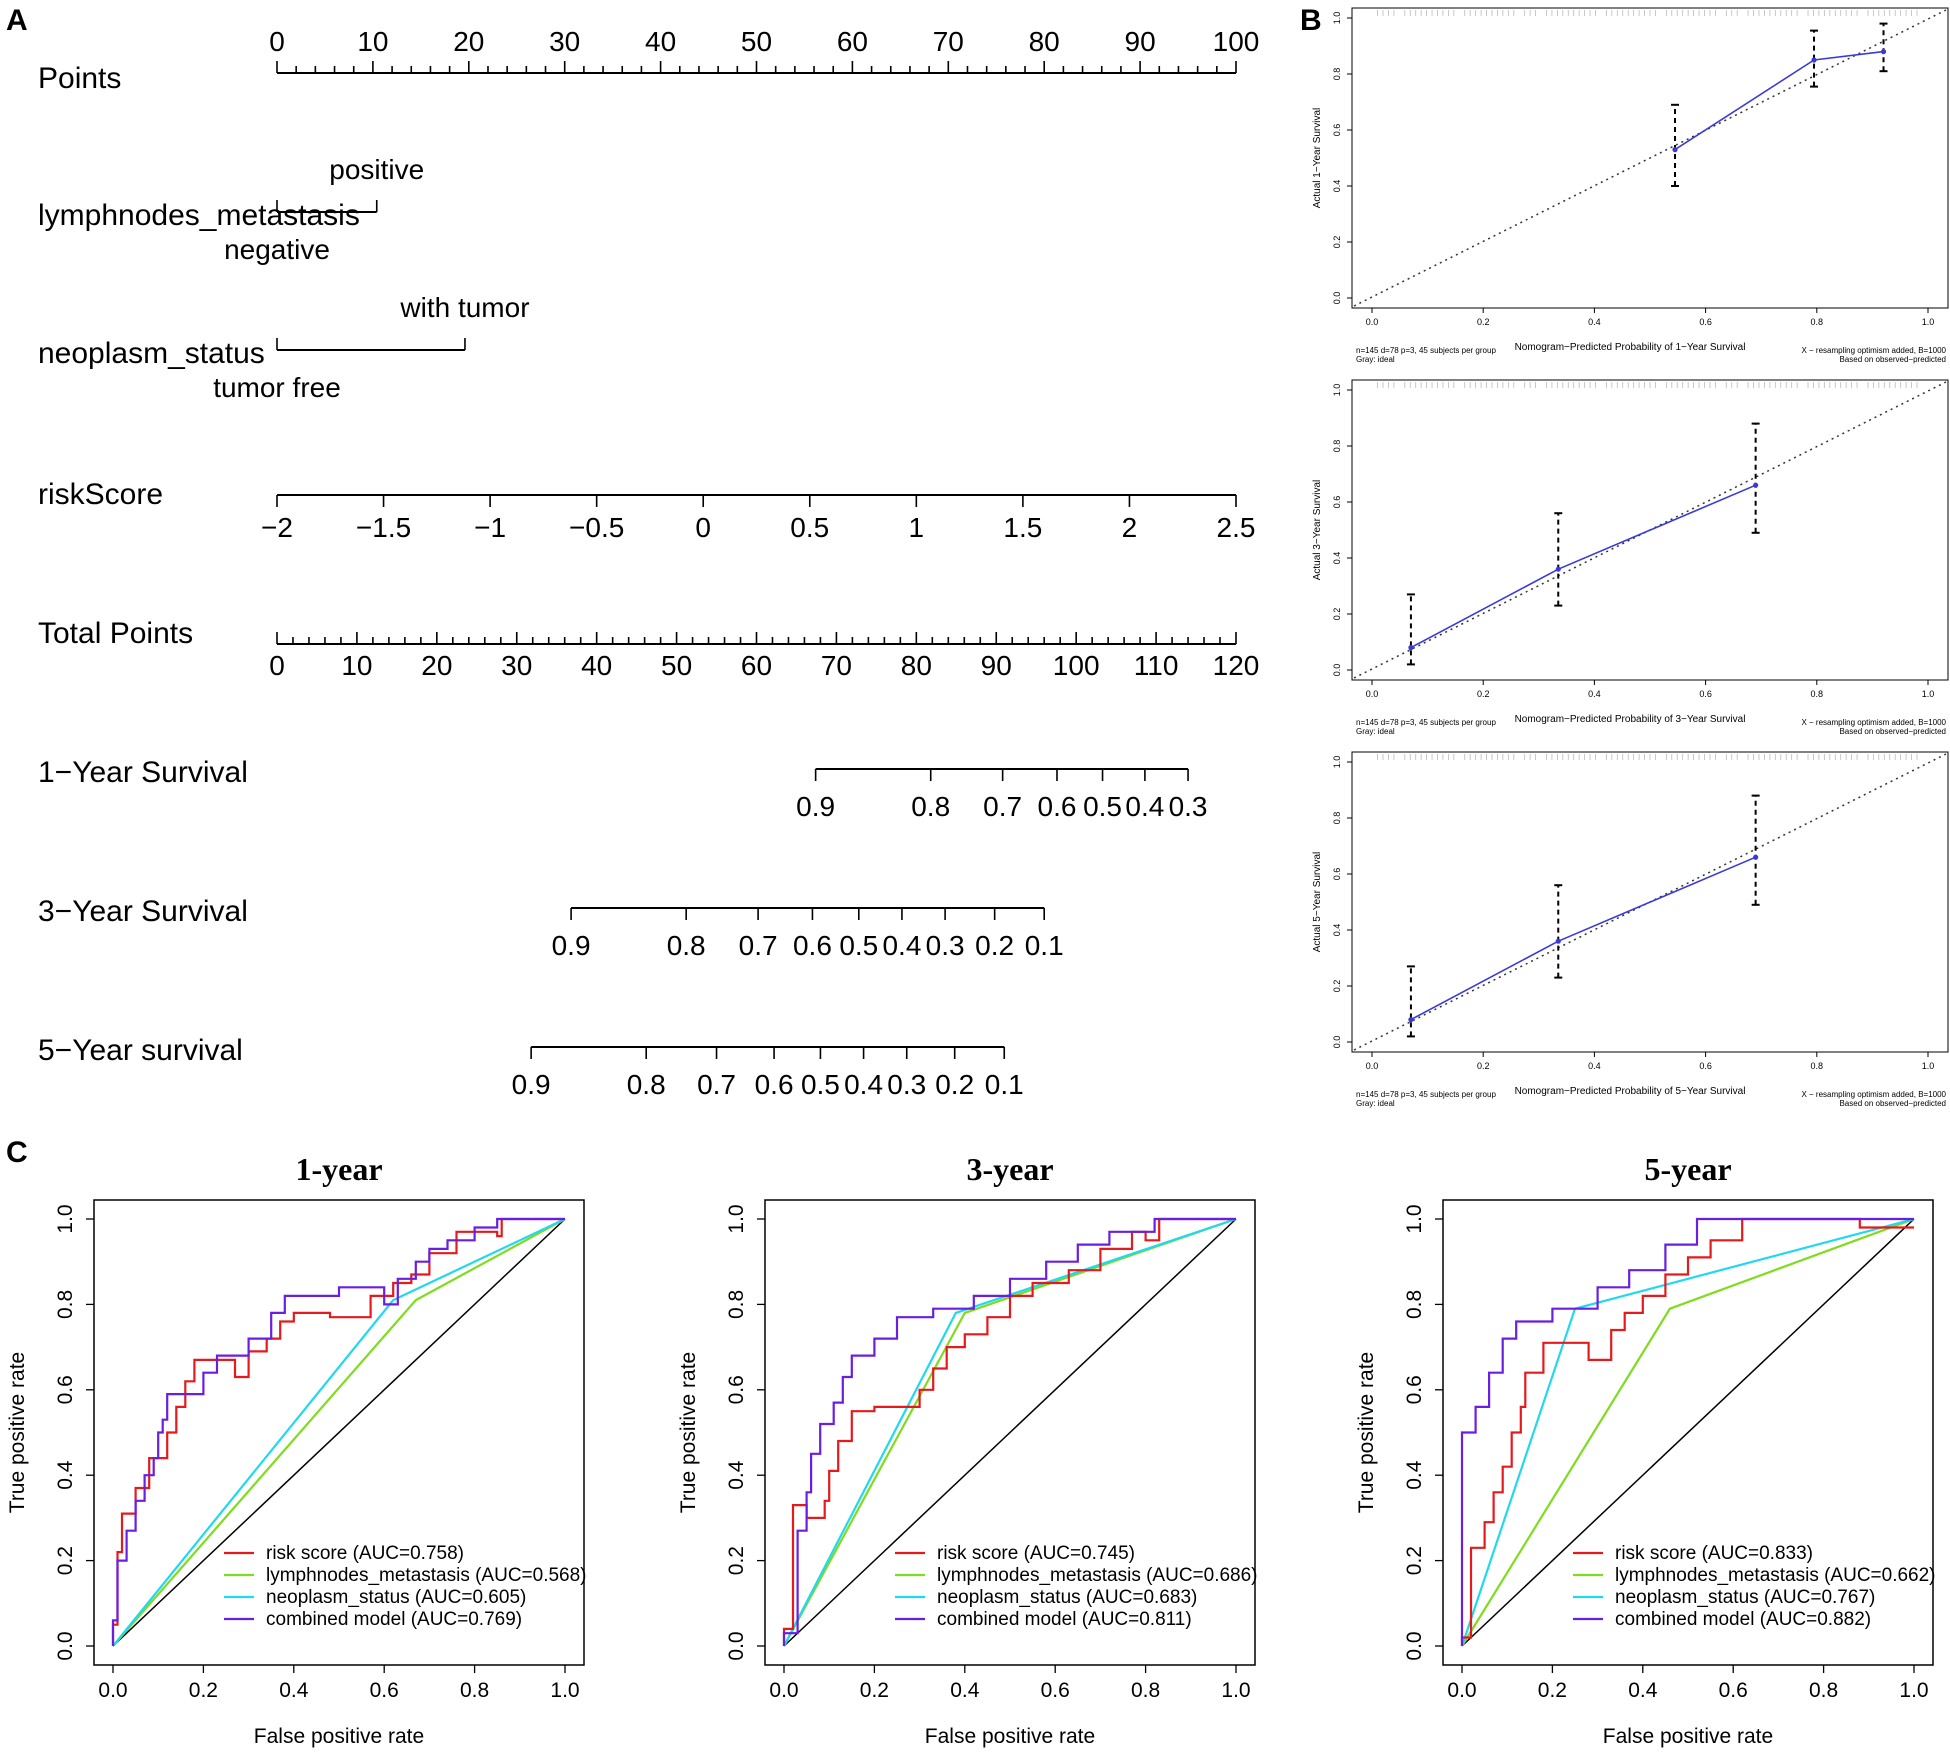 This screenshot has height=1756, width=1950. I want to click on nomogram-tick-label: 0.2, so click(954, 1084).